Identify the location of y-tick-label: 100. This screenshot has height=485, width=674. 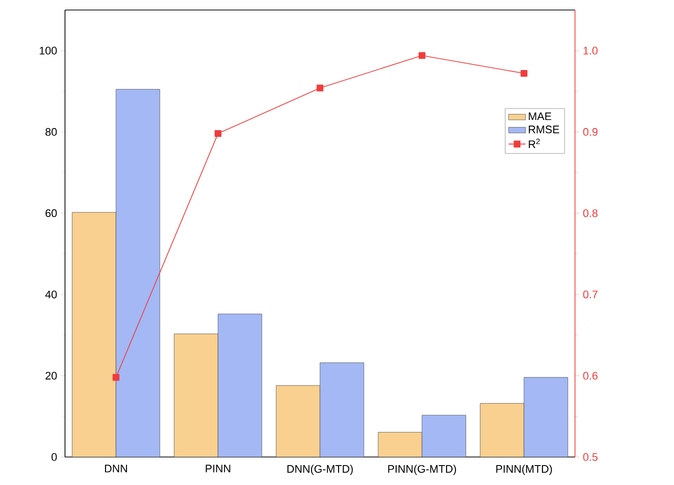
(48, 50).